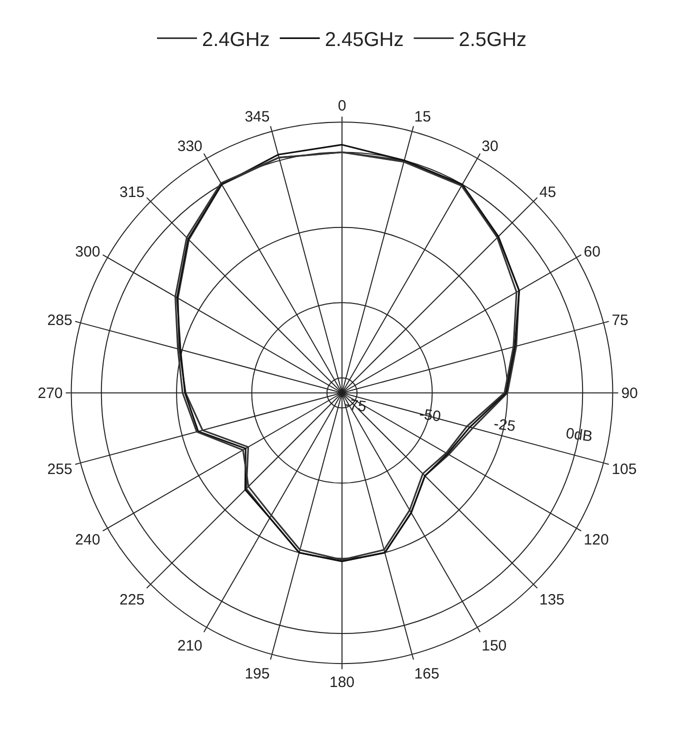  I want to click on spoke-label: 240, so click(87, 540).